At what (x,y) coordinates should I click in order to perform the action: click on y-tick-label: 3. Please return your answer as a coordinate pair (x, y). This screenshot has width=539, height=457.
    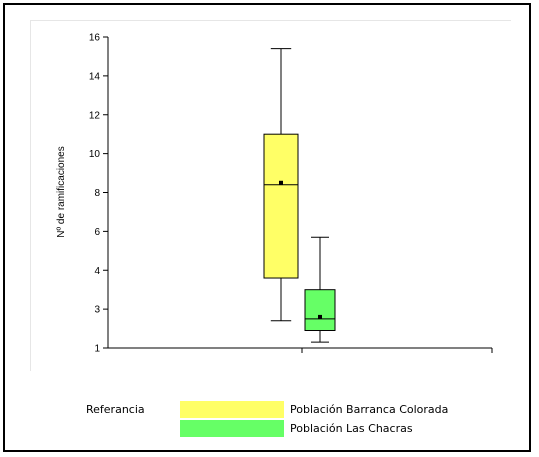
    Looking at the image, I should click on (97, 310).